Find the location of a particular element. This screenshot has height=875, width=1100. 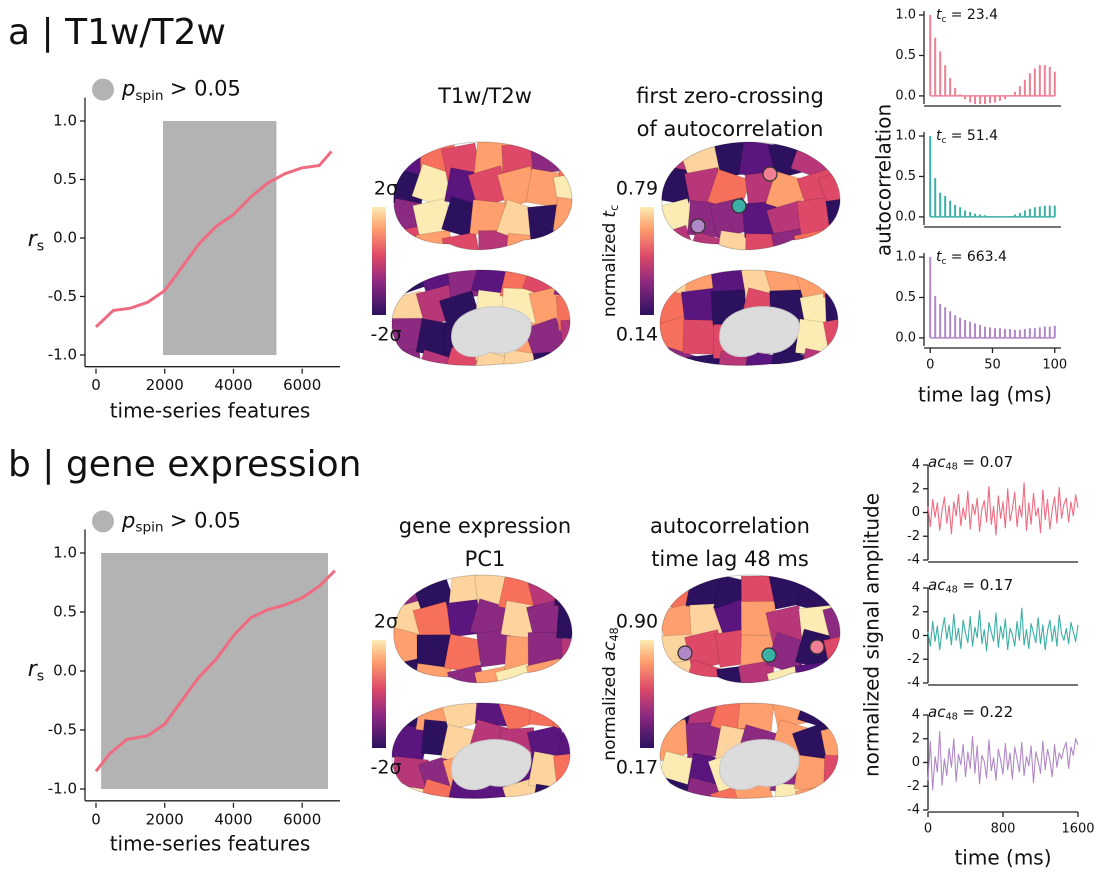

text-part: normalized is located at coordinates (610, 713).